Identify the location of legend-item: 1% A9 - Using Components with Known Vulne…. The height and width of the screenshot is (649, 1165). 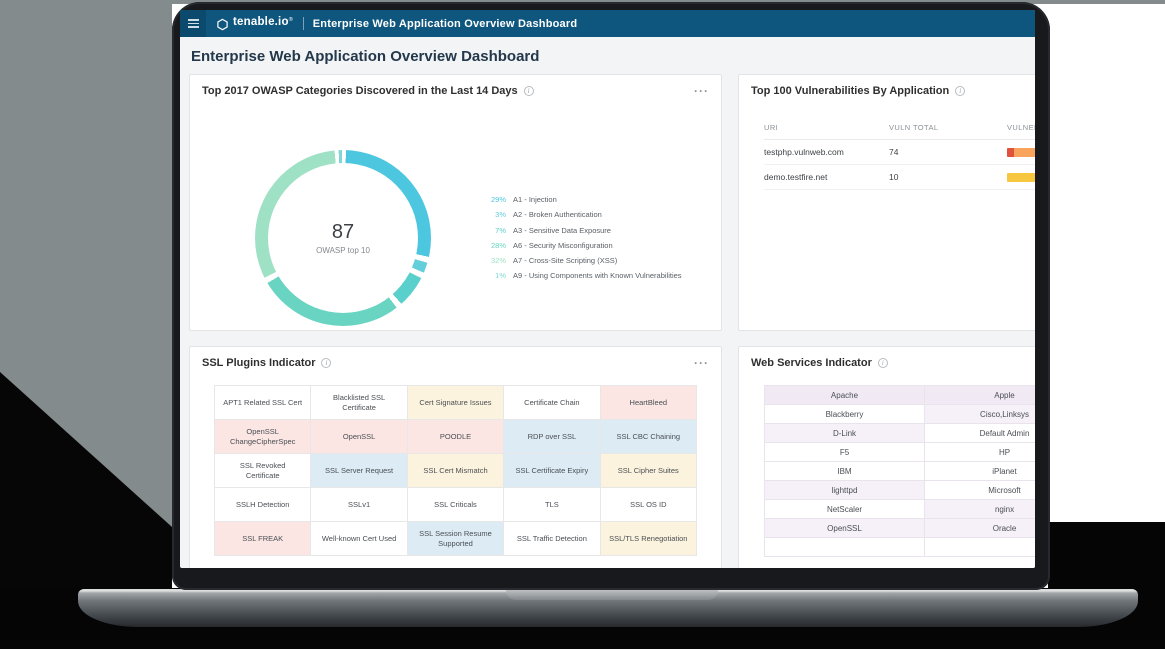
(581, 278).